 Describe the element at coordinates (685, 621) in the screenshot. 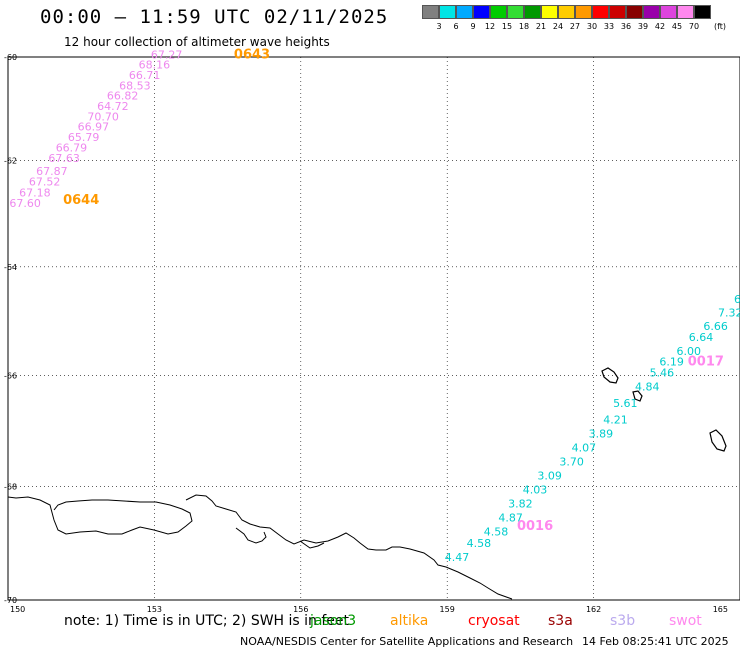

I see `satellite-legend-swot: swot` at that location.